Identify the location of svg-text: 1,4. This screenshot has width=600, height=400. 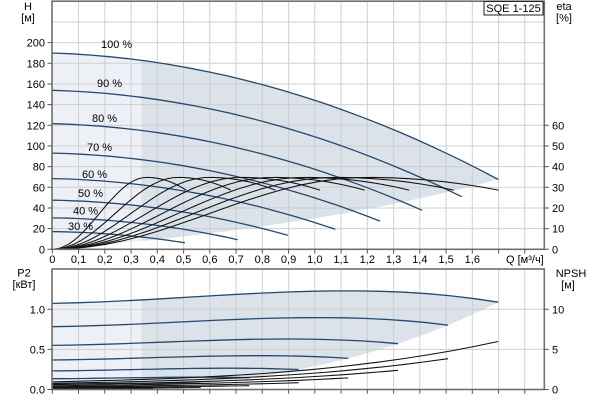
(419, 260).